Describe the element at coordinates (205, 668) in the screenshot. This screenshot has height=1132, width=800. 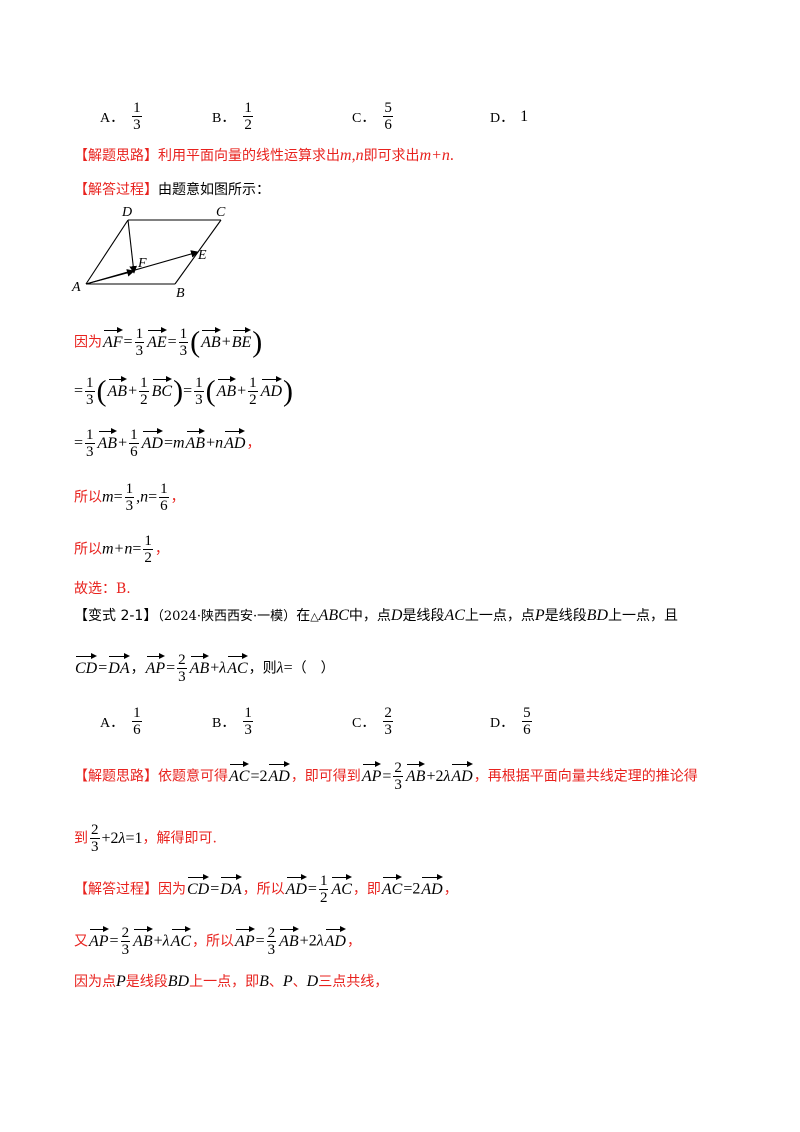
I see `variant-condition: CD=DA，AP= 2 3 AB+λAC，则λ=（ ）` at that location.